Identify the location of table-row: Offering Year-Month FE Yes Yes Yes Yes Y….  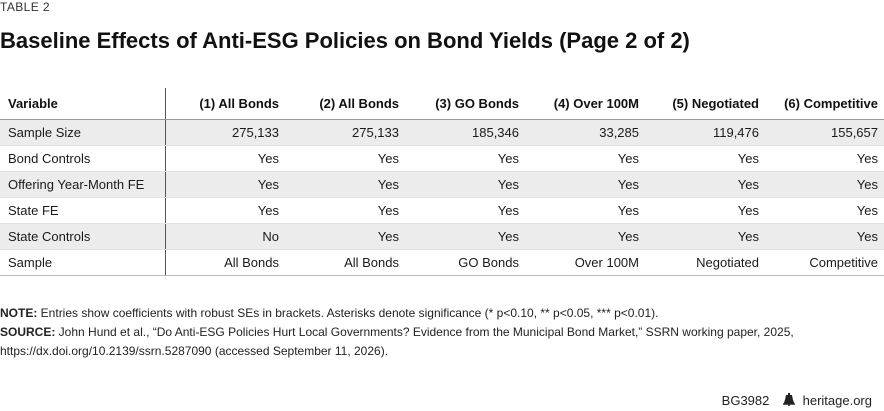
(442, 184).